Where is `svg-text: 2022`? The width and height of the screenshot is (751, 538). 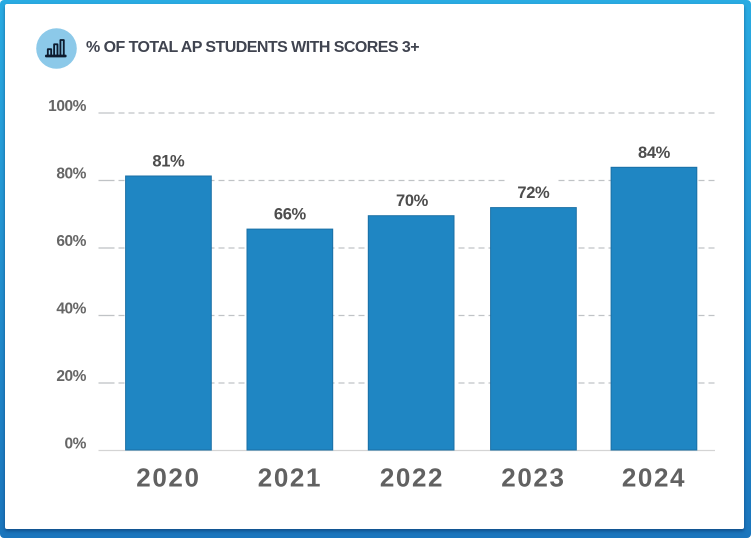
svg-text: 2022 is located at coordinates (412, 478).